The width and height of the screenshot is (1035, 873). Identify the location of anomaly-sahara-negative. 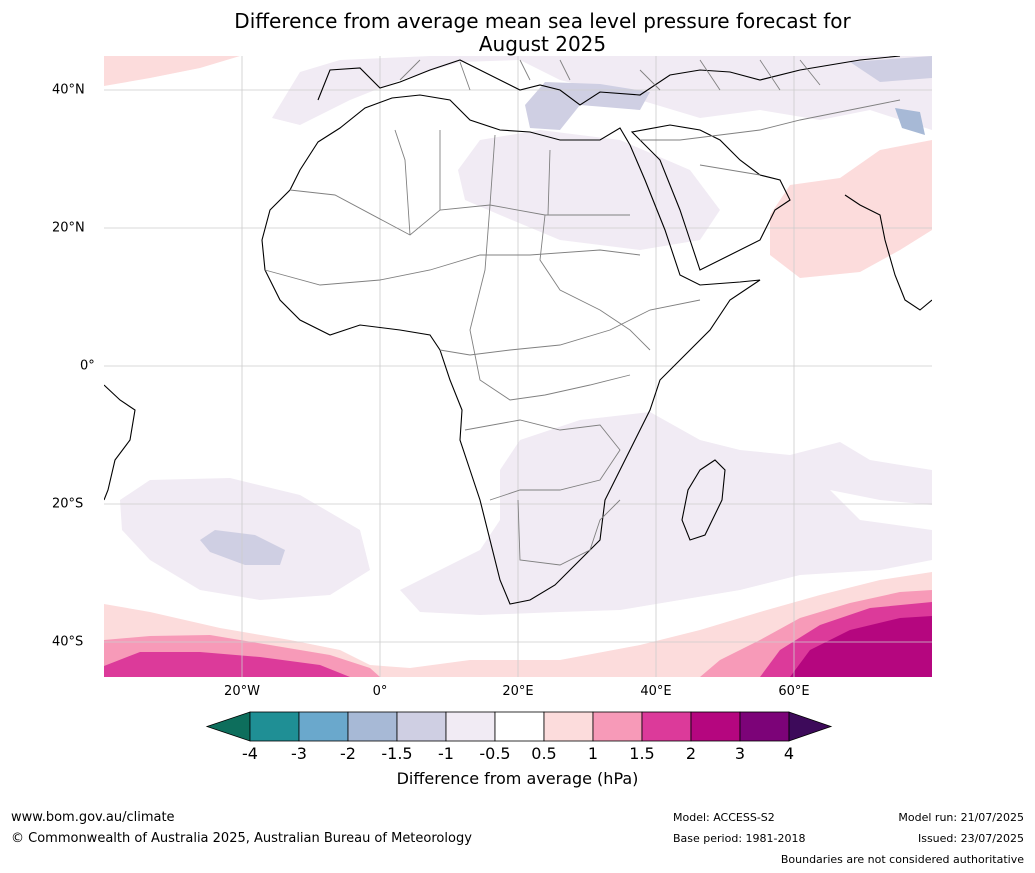
(589, 190).